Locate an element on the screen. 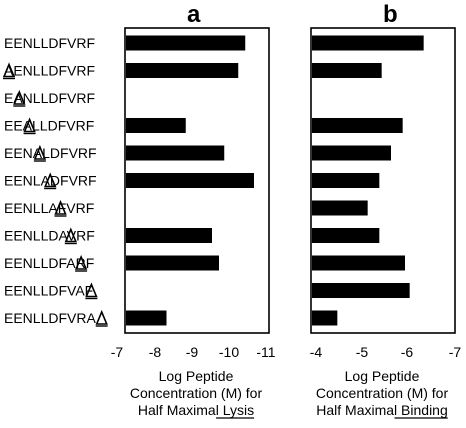 Image resolution: width=466 pixels, height=428 pixels. x-tick-label: -4 is located at coordinates (316, 352).